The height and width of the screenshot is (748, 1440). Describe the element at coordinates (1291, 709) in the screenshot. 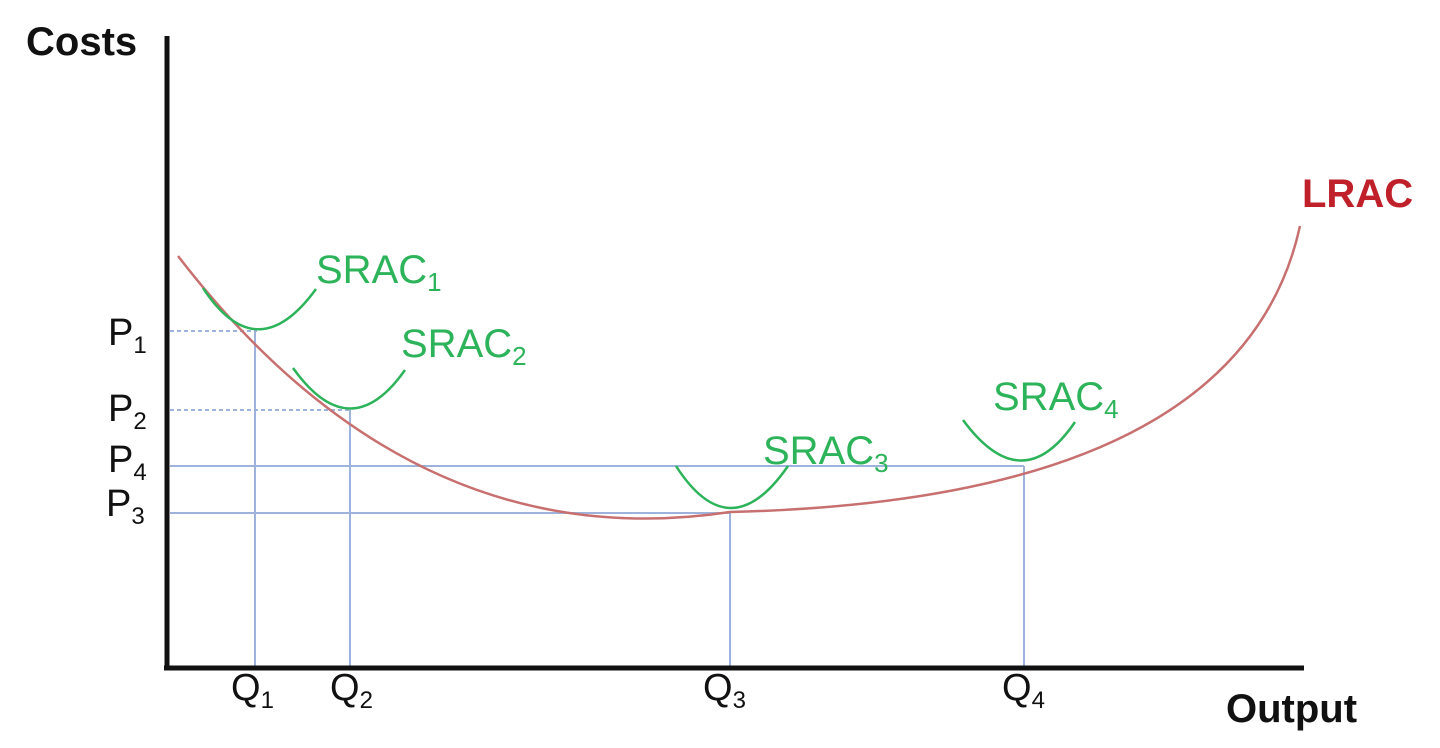

I see `x-axis-title: Output` at that location.